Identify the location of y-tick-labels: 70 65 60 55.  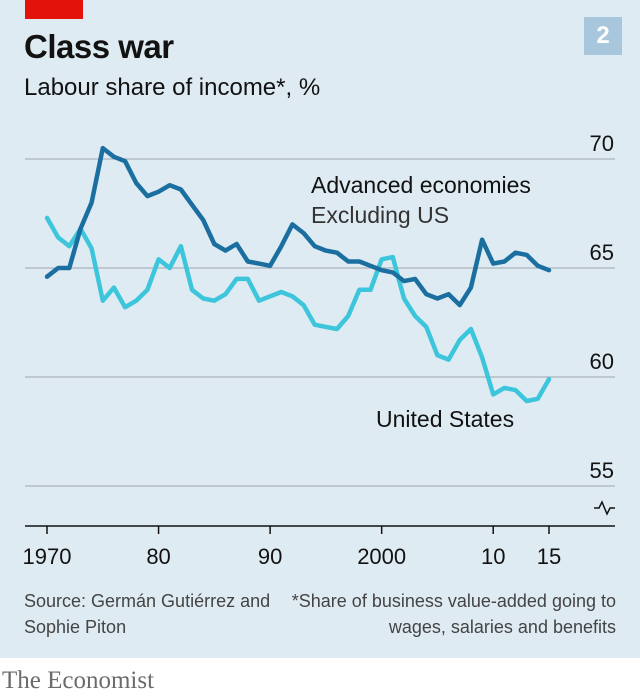
(602, 307).